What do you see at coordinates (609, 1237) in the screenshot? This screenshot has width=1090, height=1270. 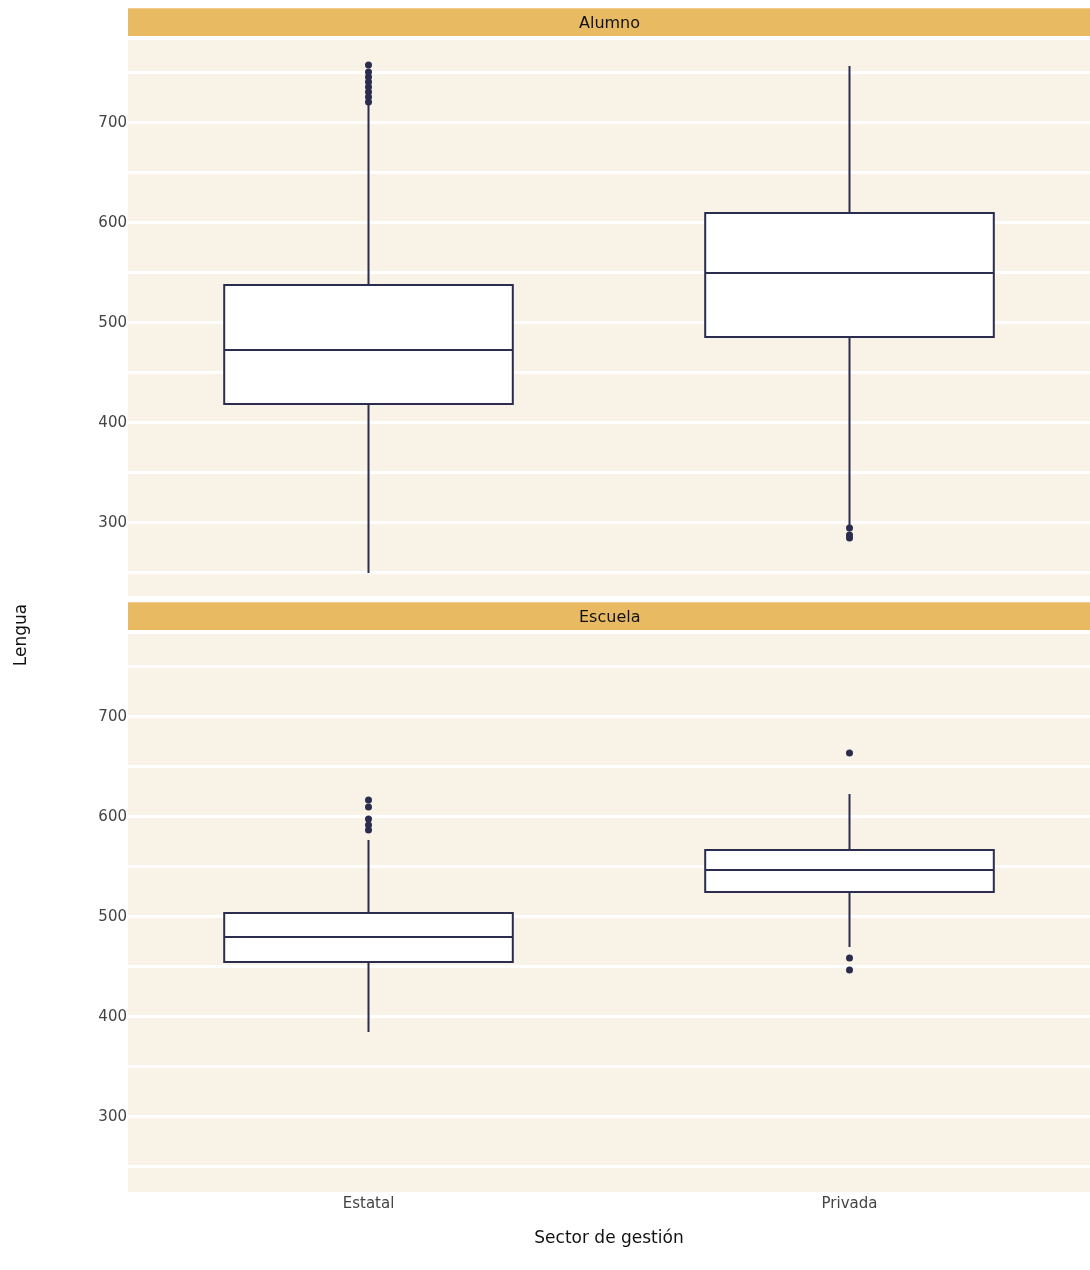 I see `x-axis-title: Sector de gestión` at bounding box center [609, 1237].